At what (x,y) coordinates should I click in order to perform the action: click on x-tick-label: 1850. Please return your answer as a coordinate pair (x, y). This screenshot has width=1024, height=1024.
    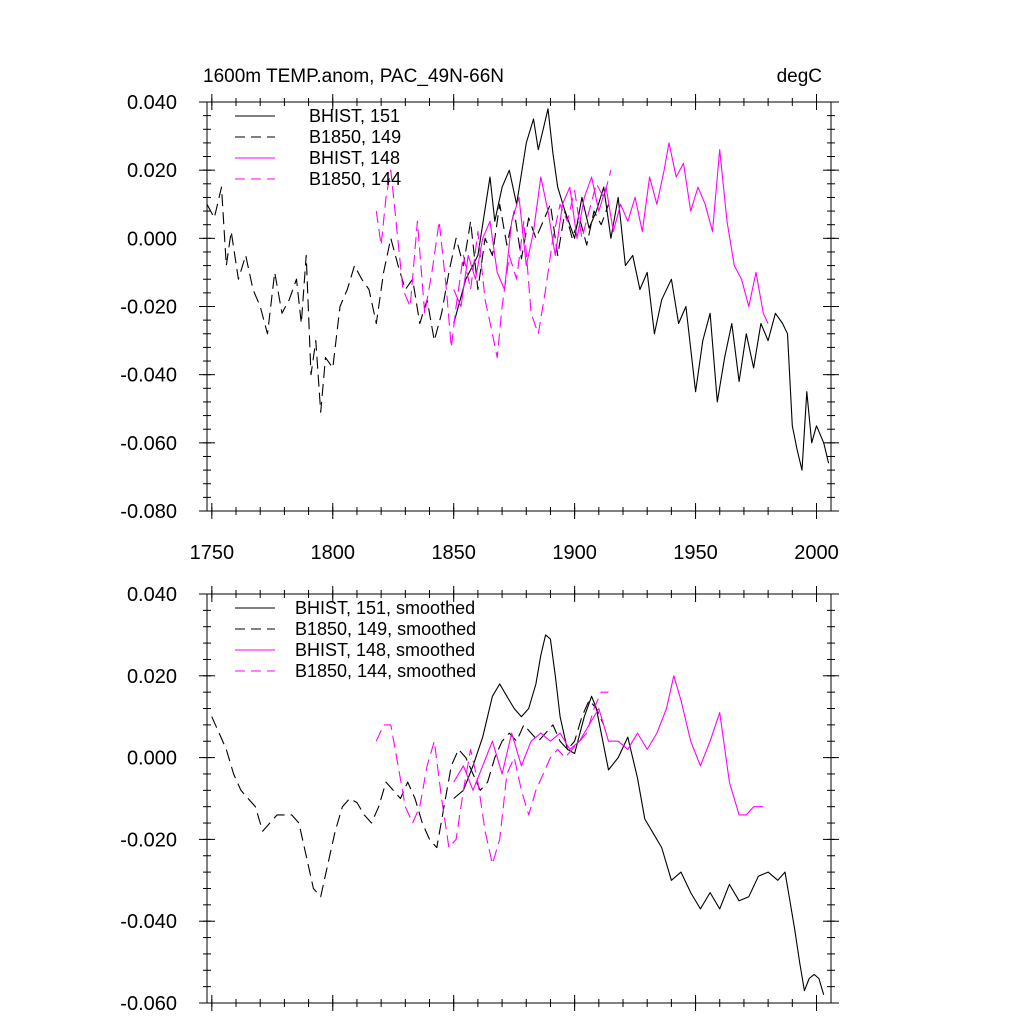
    Looking at the image, I should click on (453, 553).